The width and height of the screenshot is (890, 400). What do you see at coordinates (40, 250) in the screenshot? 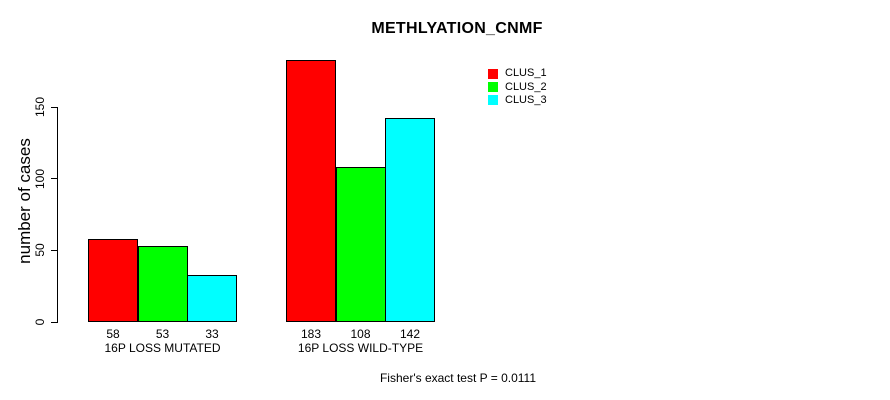
I see `y-axis-tick-label: 50` at bounding box center [40, 250].